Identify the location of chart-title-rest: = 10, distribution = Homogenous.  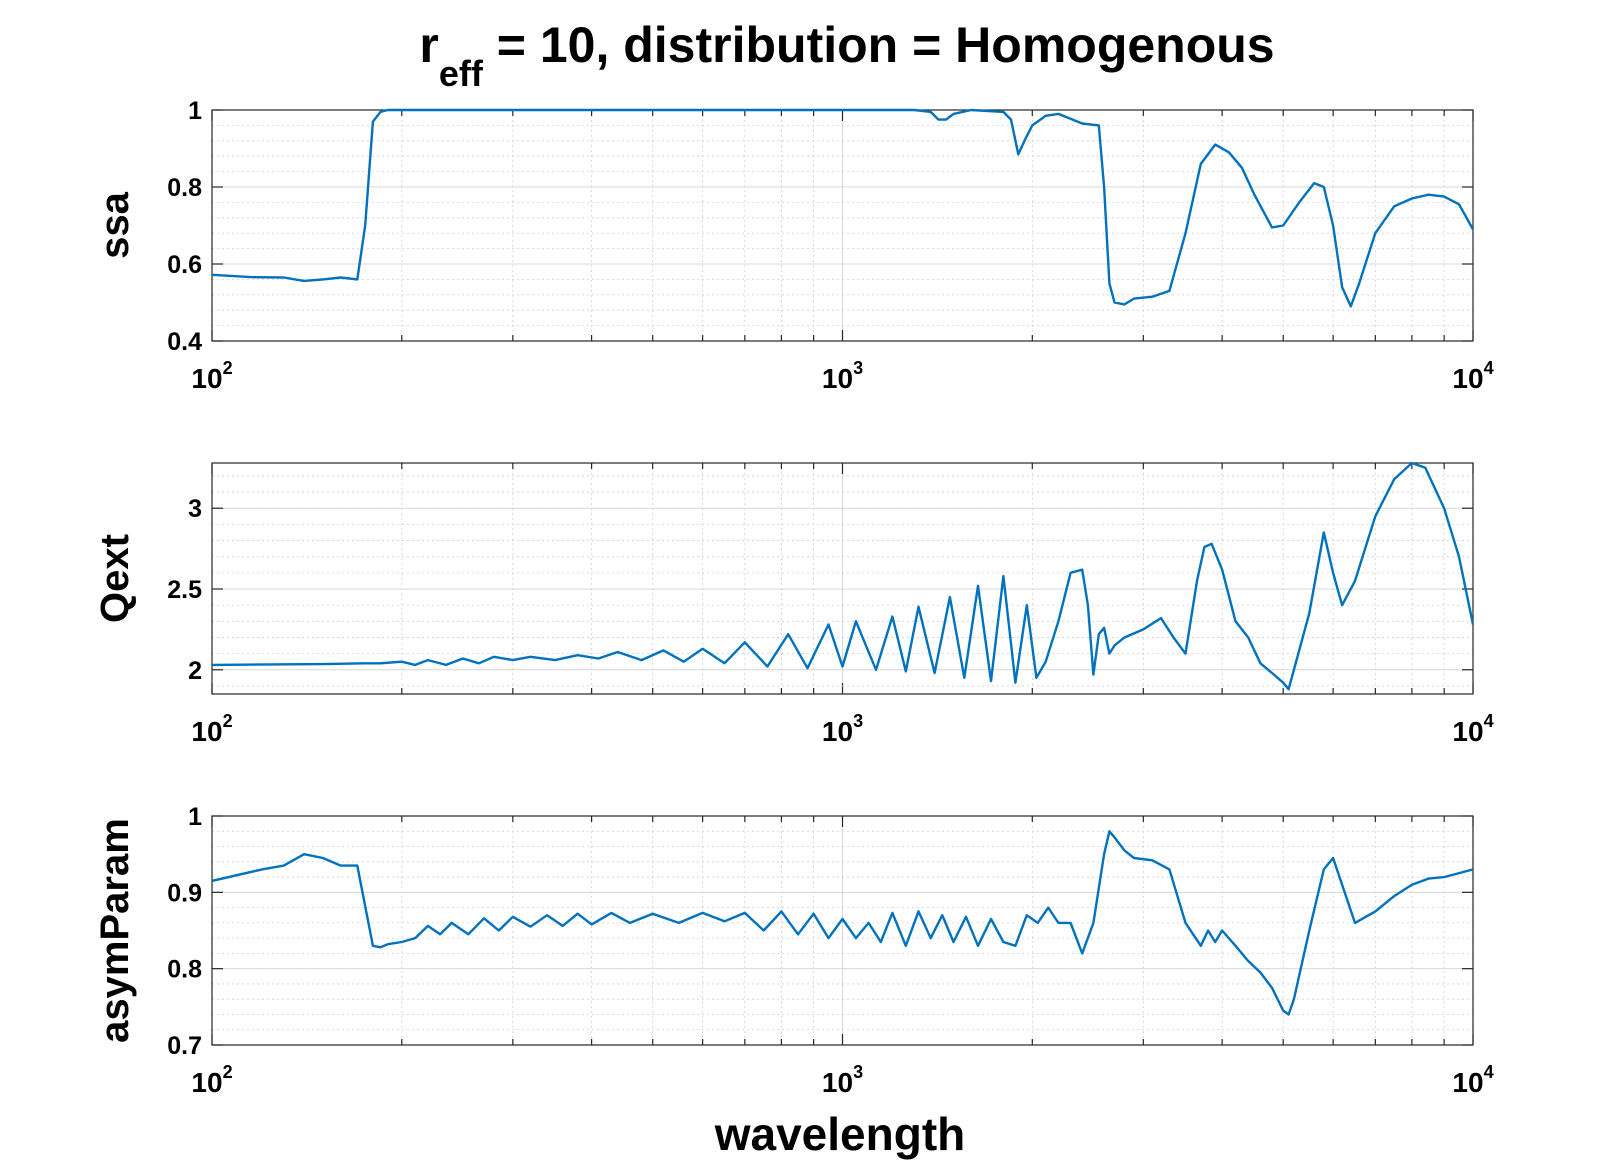
(879, 45).